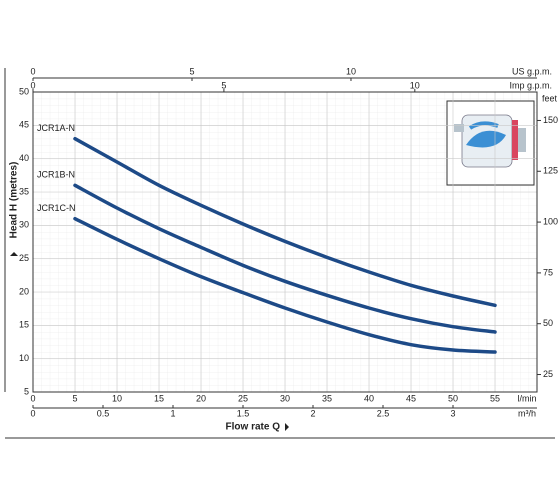 The width and height of the screenshot is (560, 504). What do you see at coordinates (159, 398) in the screenshot?
I see `x-tick-label: 15` at bounding box center [159, 398].